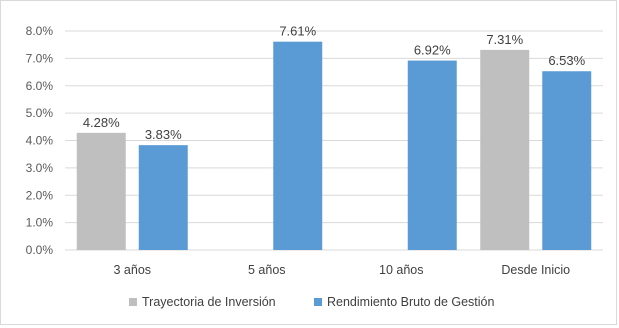 This screenshot has height=328, width=619. Describe the element at coordinates (40, 58) in the screenshot. I see `y-tick-label: 7.0%` at that location.